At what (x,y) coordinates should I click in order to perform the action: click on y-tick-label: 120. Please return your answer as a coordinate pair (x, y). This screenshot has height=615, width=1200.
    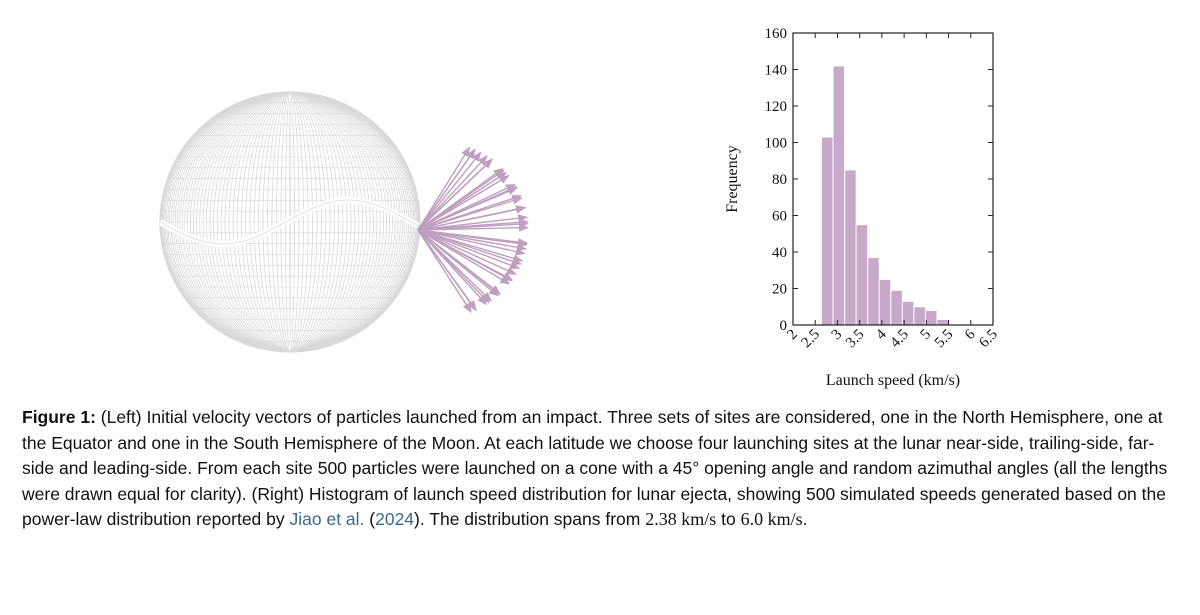
    Looking at the image, I should click on (776, 107).